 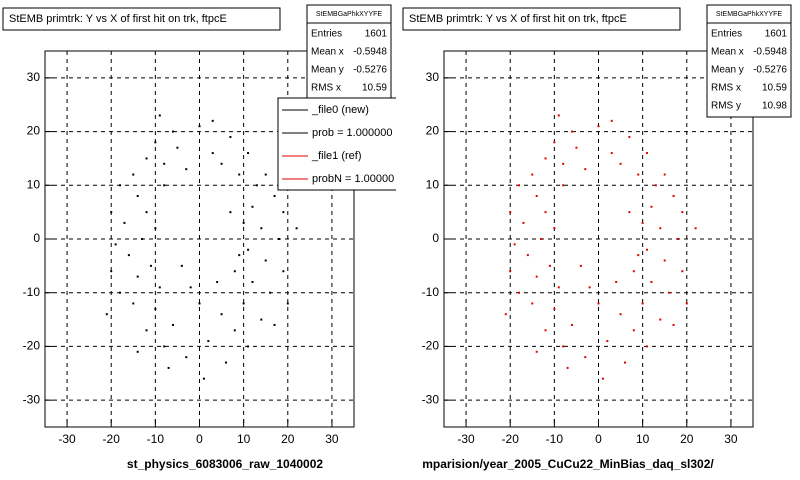 What do you see at coordinates (431, 399) in the screenshot?
I see `y-tick-label: -30` at bounding box center [431, 399].